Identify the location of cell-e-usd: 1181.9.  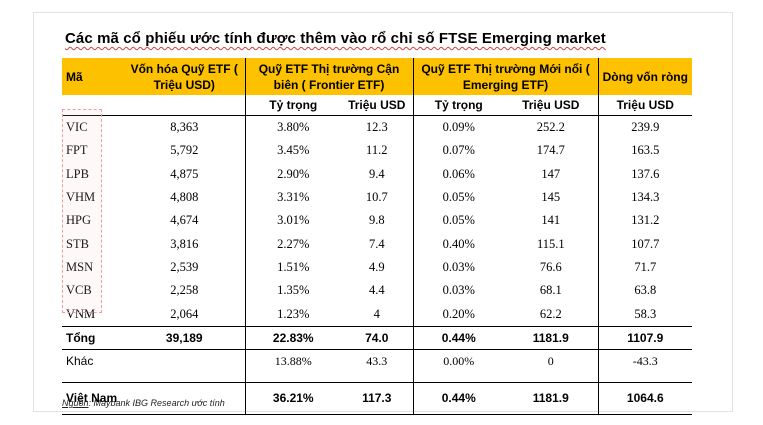
(551, 337).